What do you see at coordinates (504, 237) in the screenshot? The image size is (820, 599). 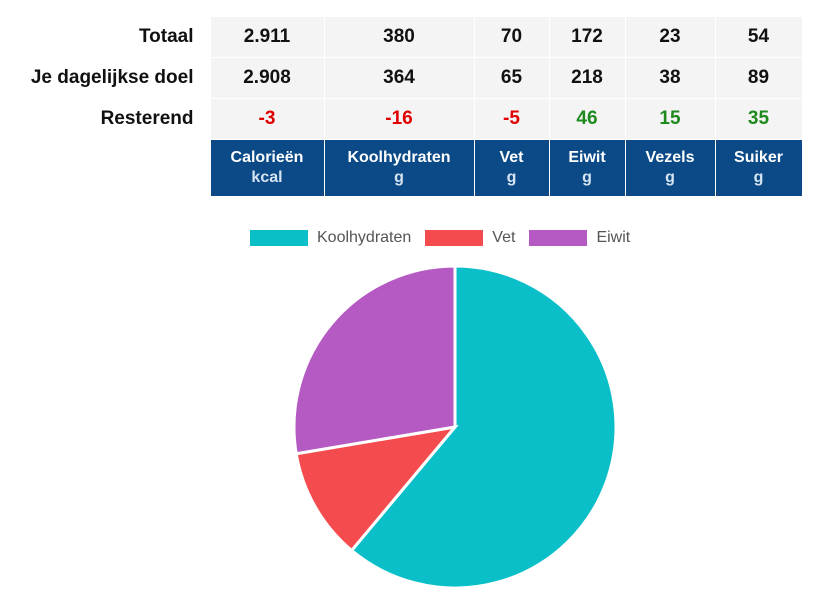 I see `legend-label: Vet` at bounding box center [504, 237].